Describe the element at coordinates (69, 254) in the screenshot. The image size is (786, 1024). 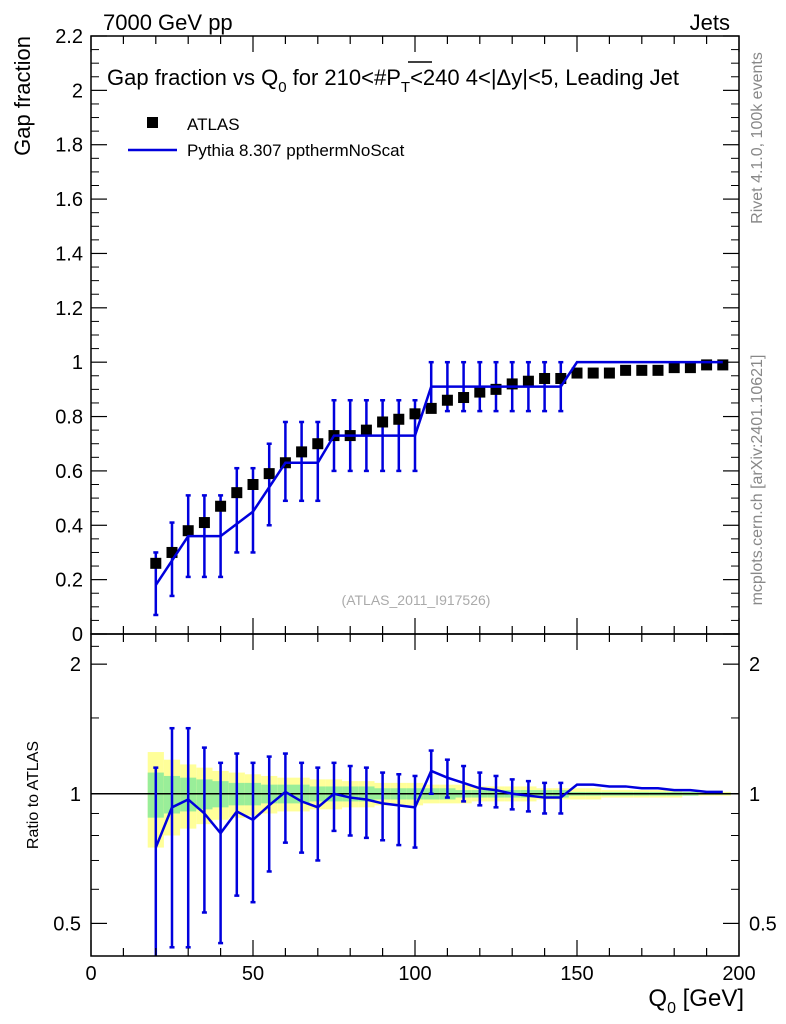
I see `main-y-tick-label: 1.4` at that location.